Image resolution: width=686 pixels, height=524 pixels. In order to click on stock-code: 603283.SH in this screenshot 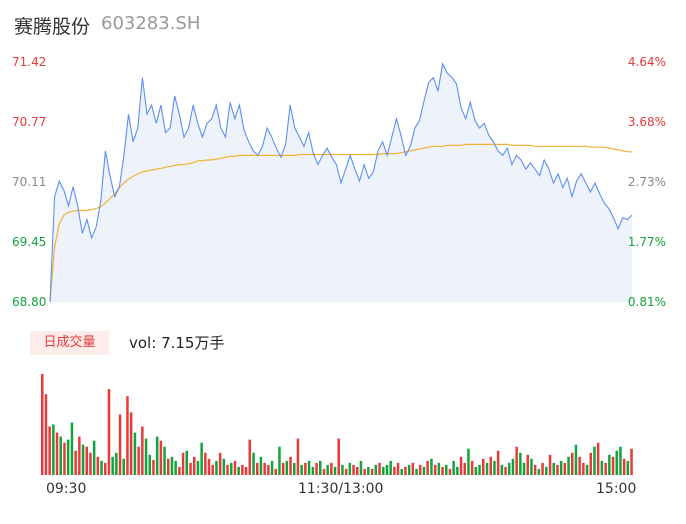, I will do `click(151, 23)`.